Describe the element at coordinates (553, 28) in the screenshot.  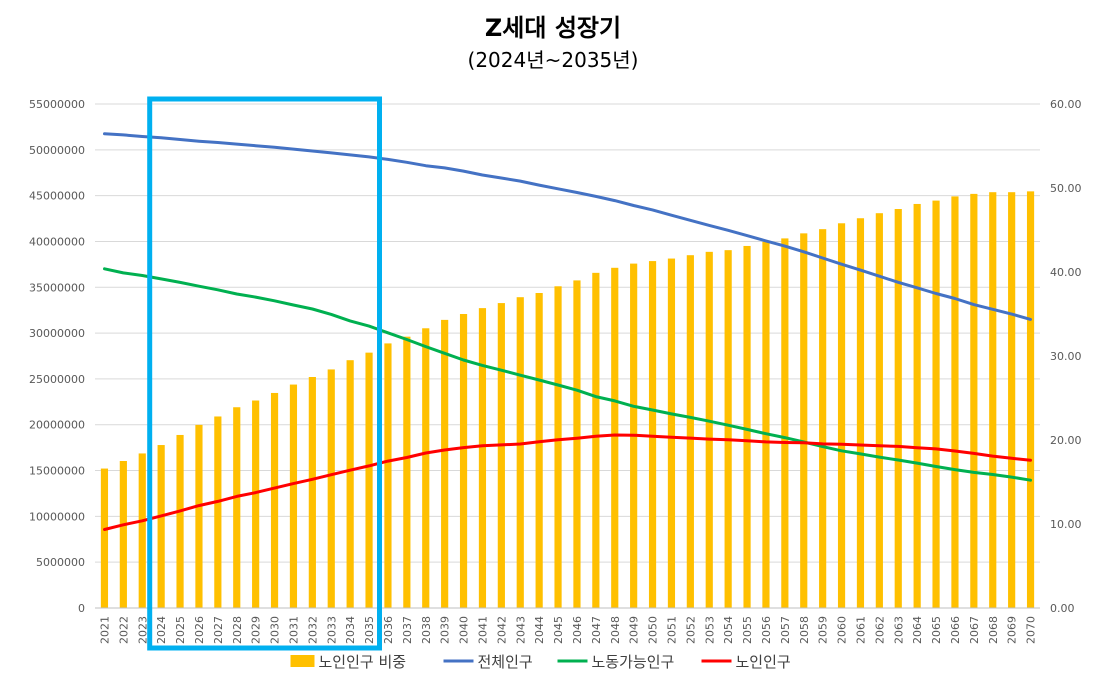
I see `chart-title: Z세대 성장기` at that location.